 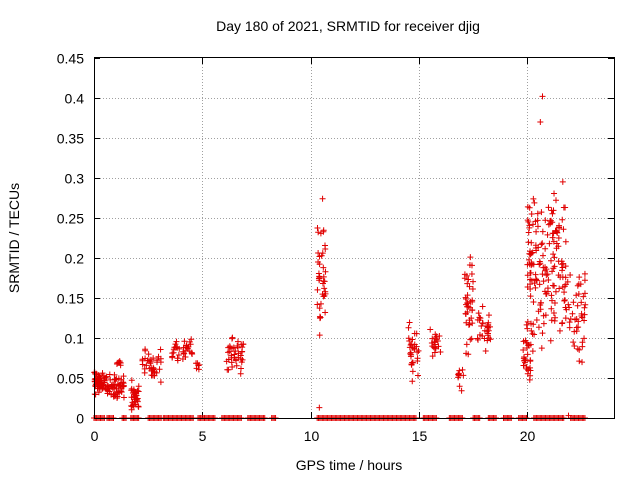 What do you see at coordinates (203, 436) in the screenshot?
I see `x-tick-label: 5` at bounding box center [203, 436].